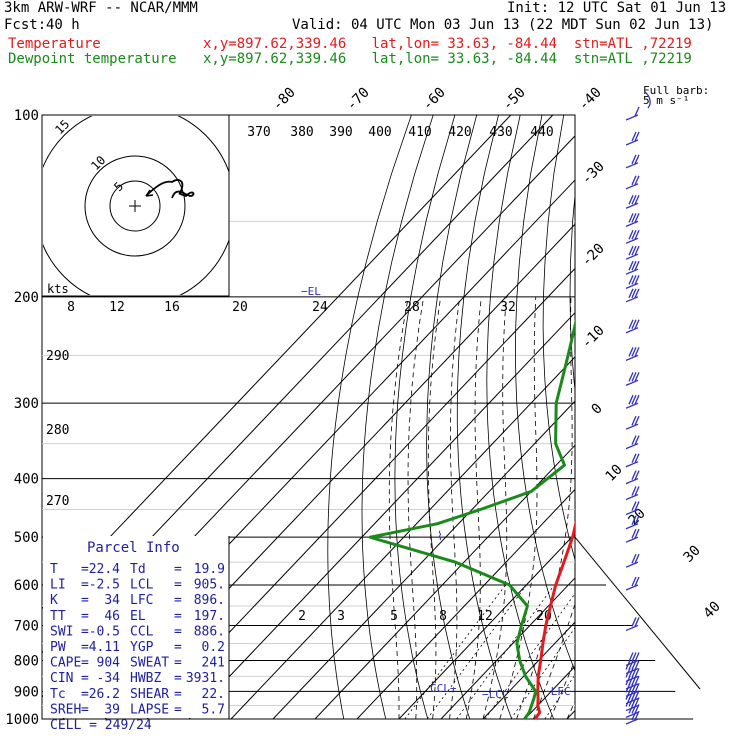  I want to click on parcel-key: CCL, so click(142, 631).